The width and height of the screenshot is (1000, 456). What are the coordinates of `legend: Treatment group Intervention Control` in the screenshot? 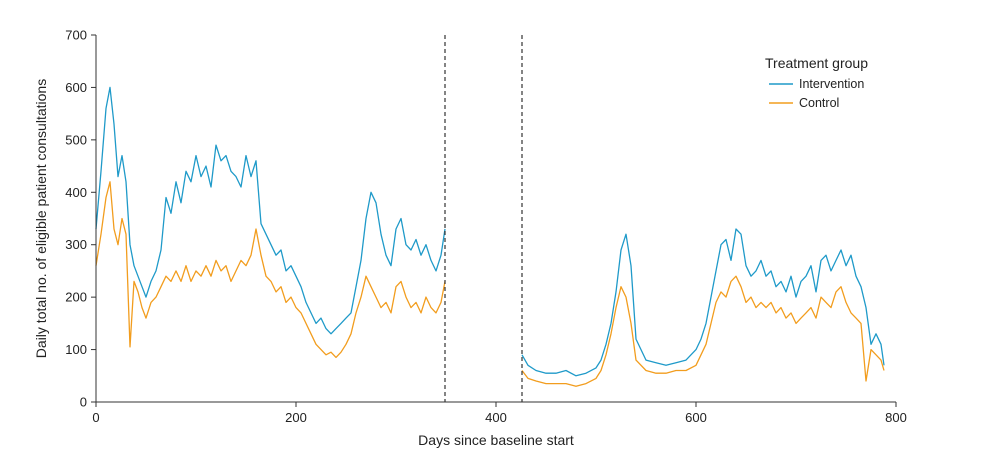 It's located at (816, 82).